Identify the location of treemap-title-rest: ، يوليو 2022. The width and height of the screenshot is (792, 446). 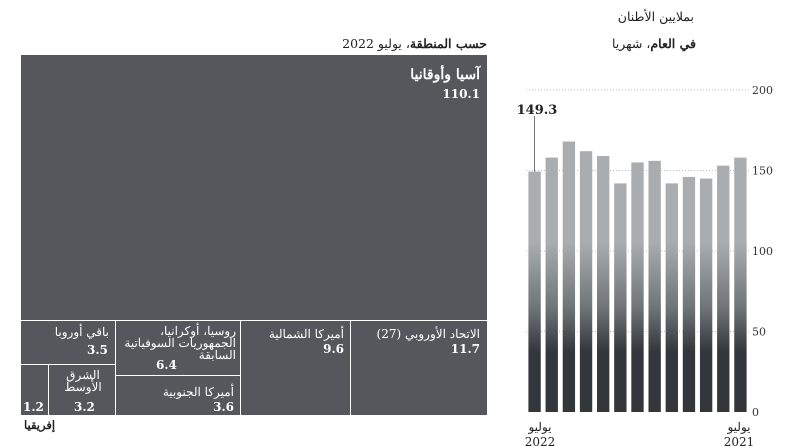
(376, 43).